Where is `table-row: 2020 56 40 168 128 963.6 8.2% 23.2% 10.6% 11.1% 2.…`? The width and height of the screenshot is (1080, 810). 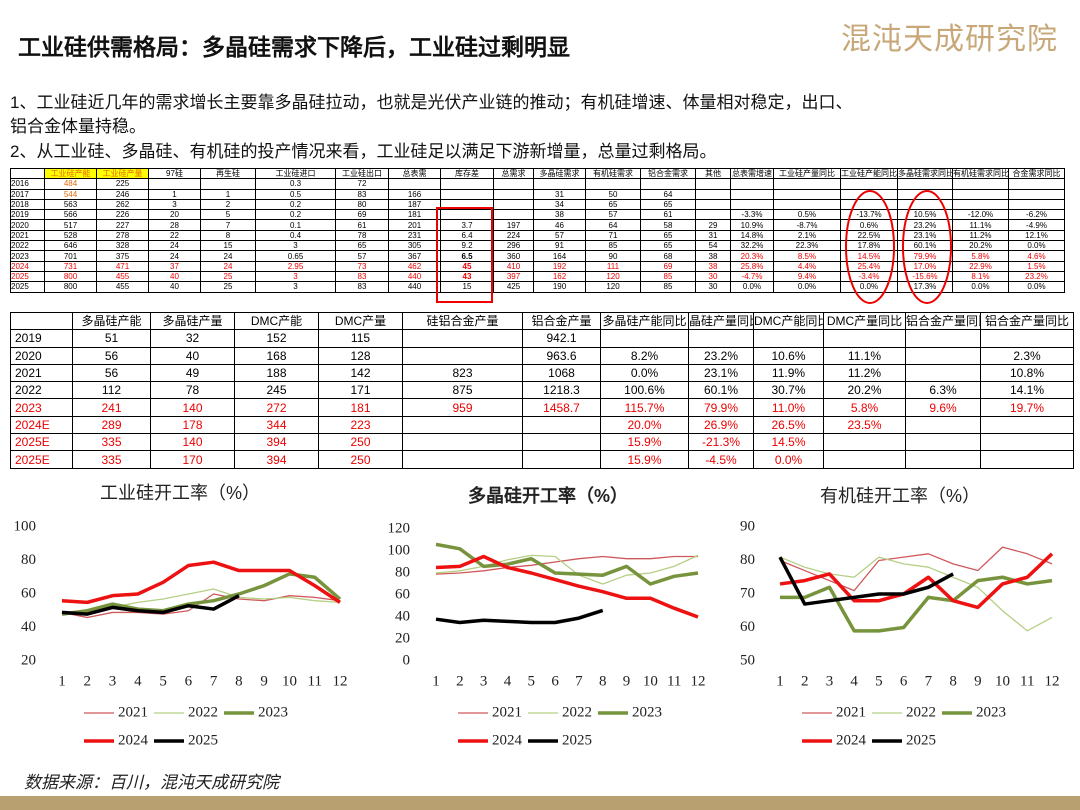 table-row: 2020 56 40 168 128 963.6 8.2% 23.2% 10.6% 11.1% 2.… is located at coordinates (542, 355).